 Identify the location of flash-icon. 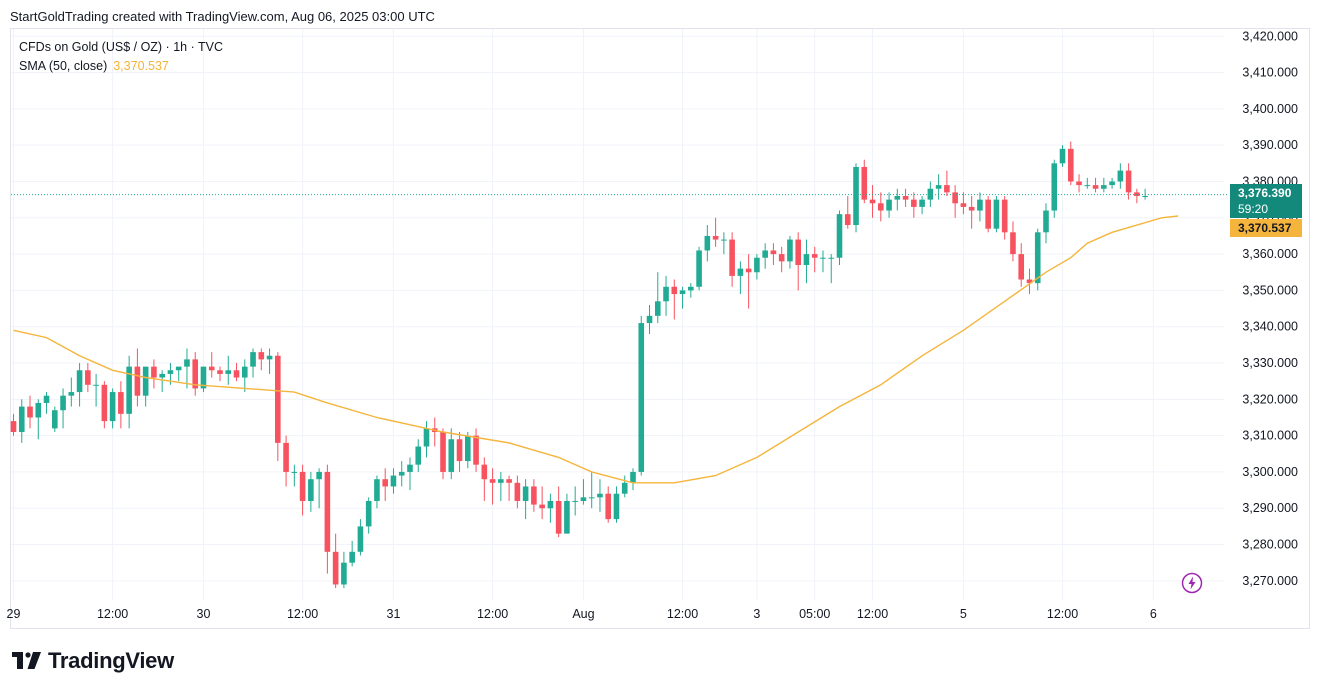
(1192, 583).